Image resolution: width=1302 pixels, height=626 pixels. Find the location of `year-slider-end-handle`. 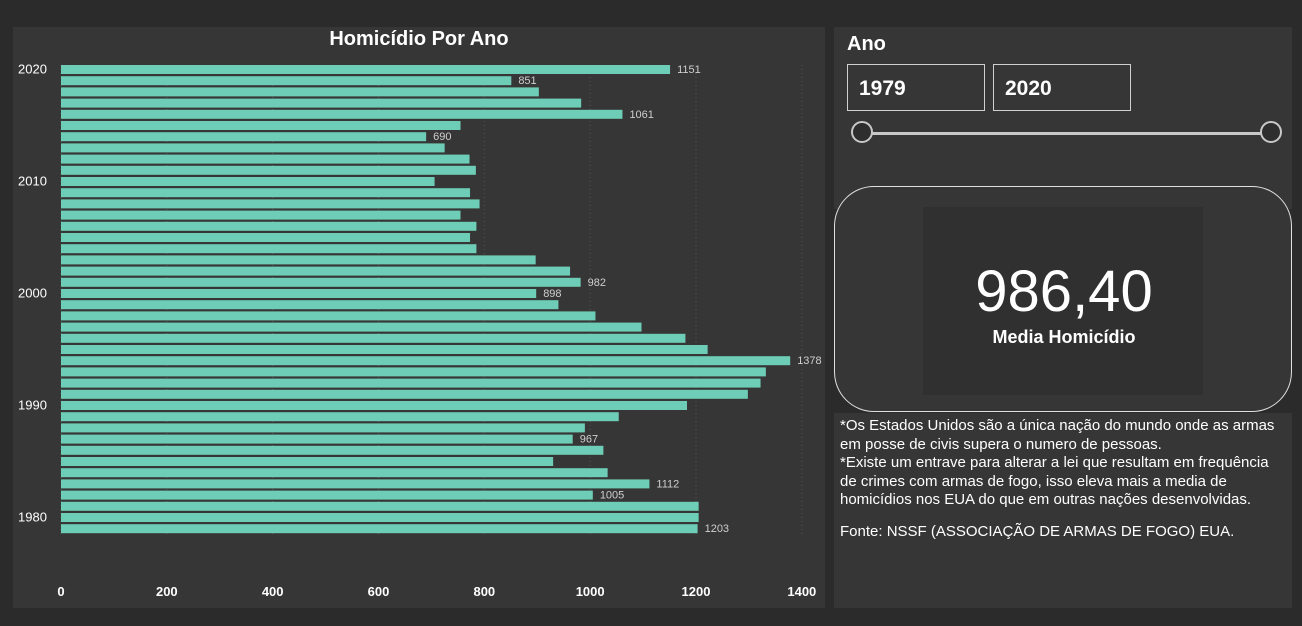

year-slider-end-handle is located at coordinates (1271, 132).